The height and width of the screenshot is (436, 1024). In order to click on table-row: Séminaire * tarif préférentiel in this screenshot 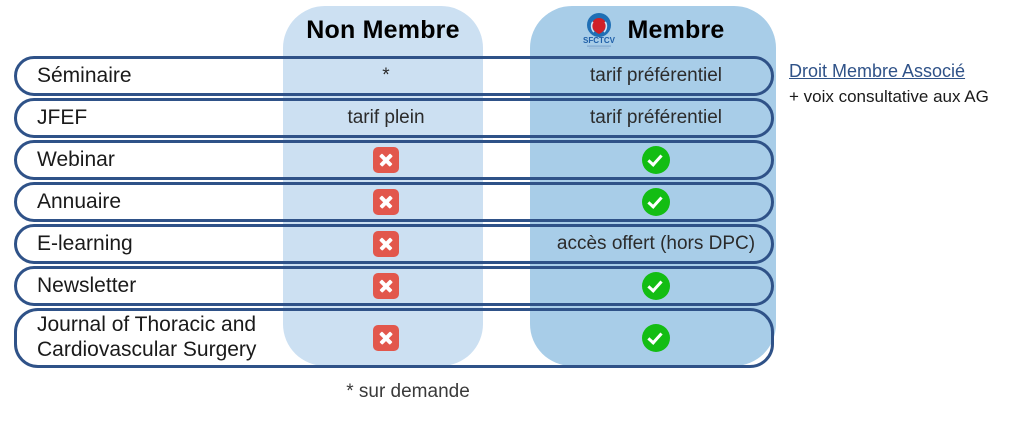, I will do `click(394, 76)`.